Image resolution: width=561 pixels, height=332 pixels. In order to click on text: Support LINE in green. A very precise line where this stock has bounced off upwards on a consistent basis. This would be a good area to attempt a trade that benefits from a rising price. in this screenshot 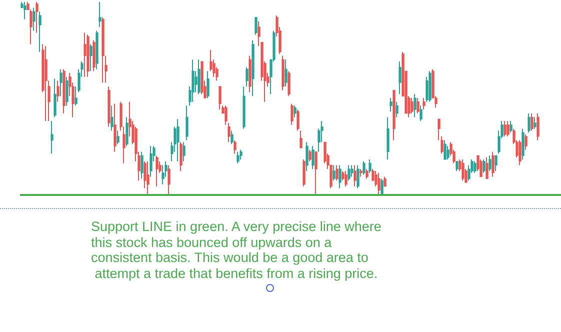, I will do `click(236, 250)`.